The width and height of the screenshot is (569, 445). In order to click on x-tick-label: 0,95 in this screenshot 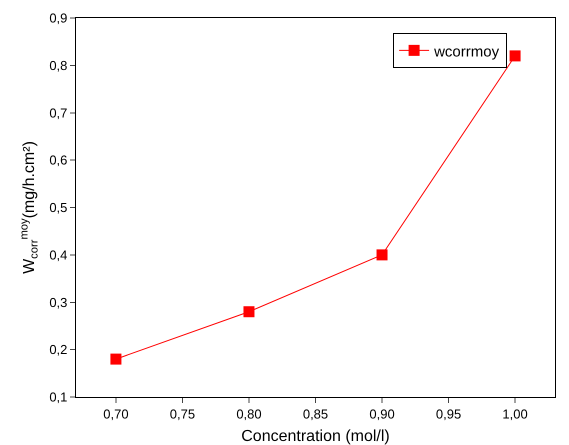, I will do `click(449, 414)`.